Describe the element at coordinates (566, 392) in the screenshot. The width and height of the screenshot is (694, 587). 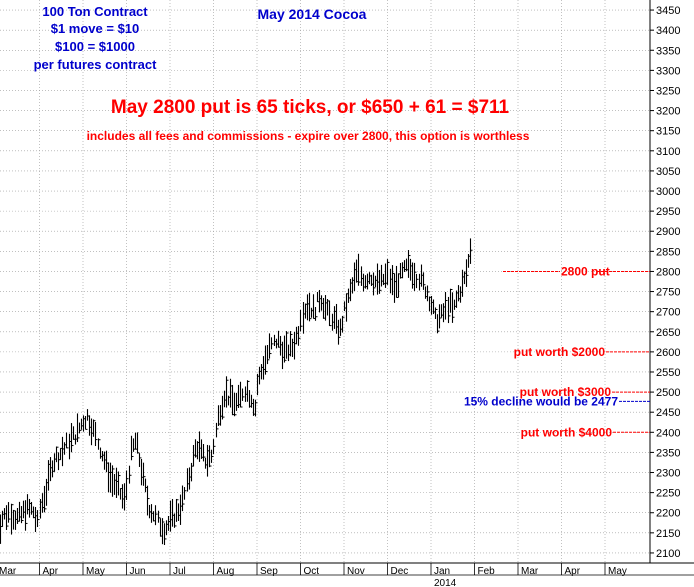
I see `reference-line-label: put worth $3000` at that location.